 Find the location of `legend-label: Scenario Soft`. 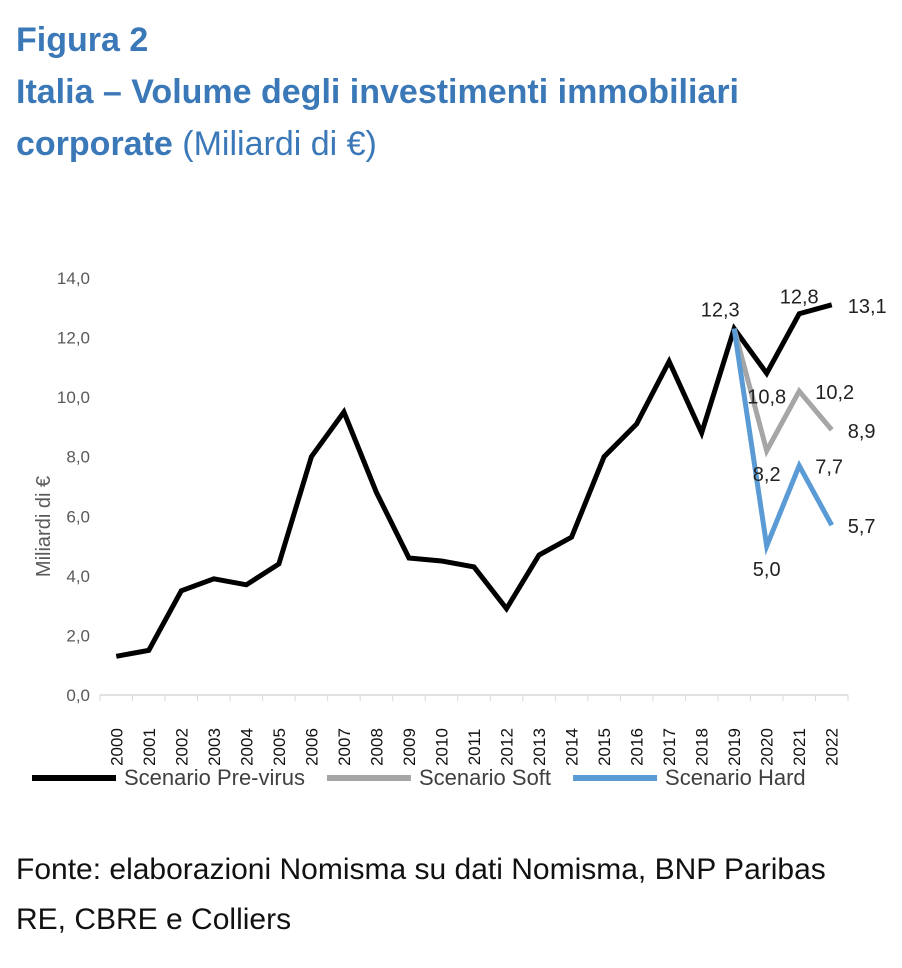

legend-label: Scenario Soft is located at coordinates (485, 777).